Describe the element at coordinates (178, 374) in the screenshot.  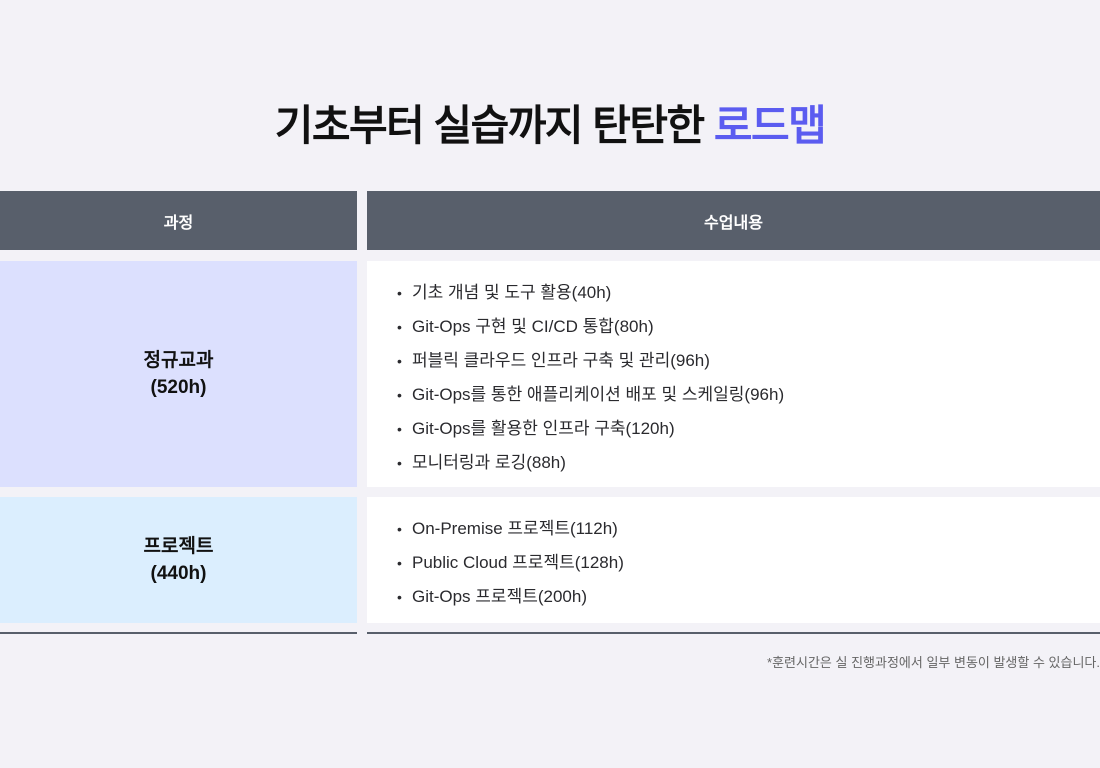
I see `course-cell: 정규교과 (520h)` at that location.